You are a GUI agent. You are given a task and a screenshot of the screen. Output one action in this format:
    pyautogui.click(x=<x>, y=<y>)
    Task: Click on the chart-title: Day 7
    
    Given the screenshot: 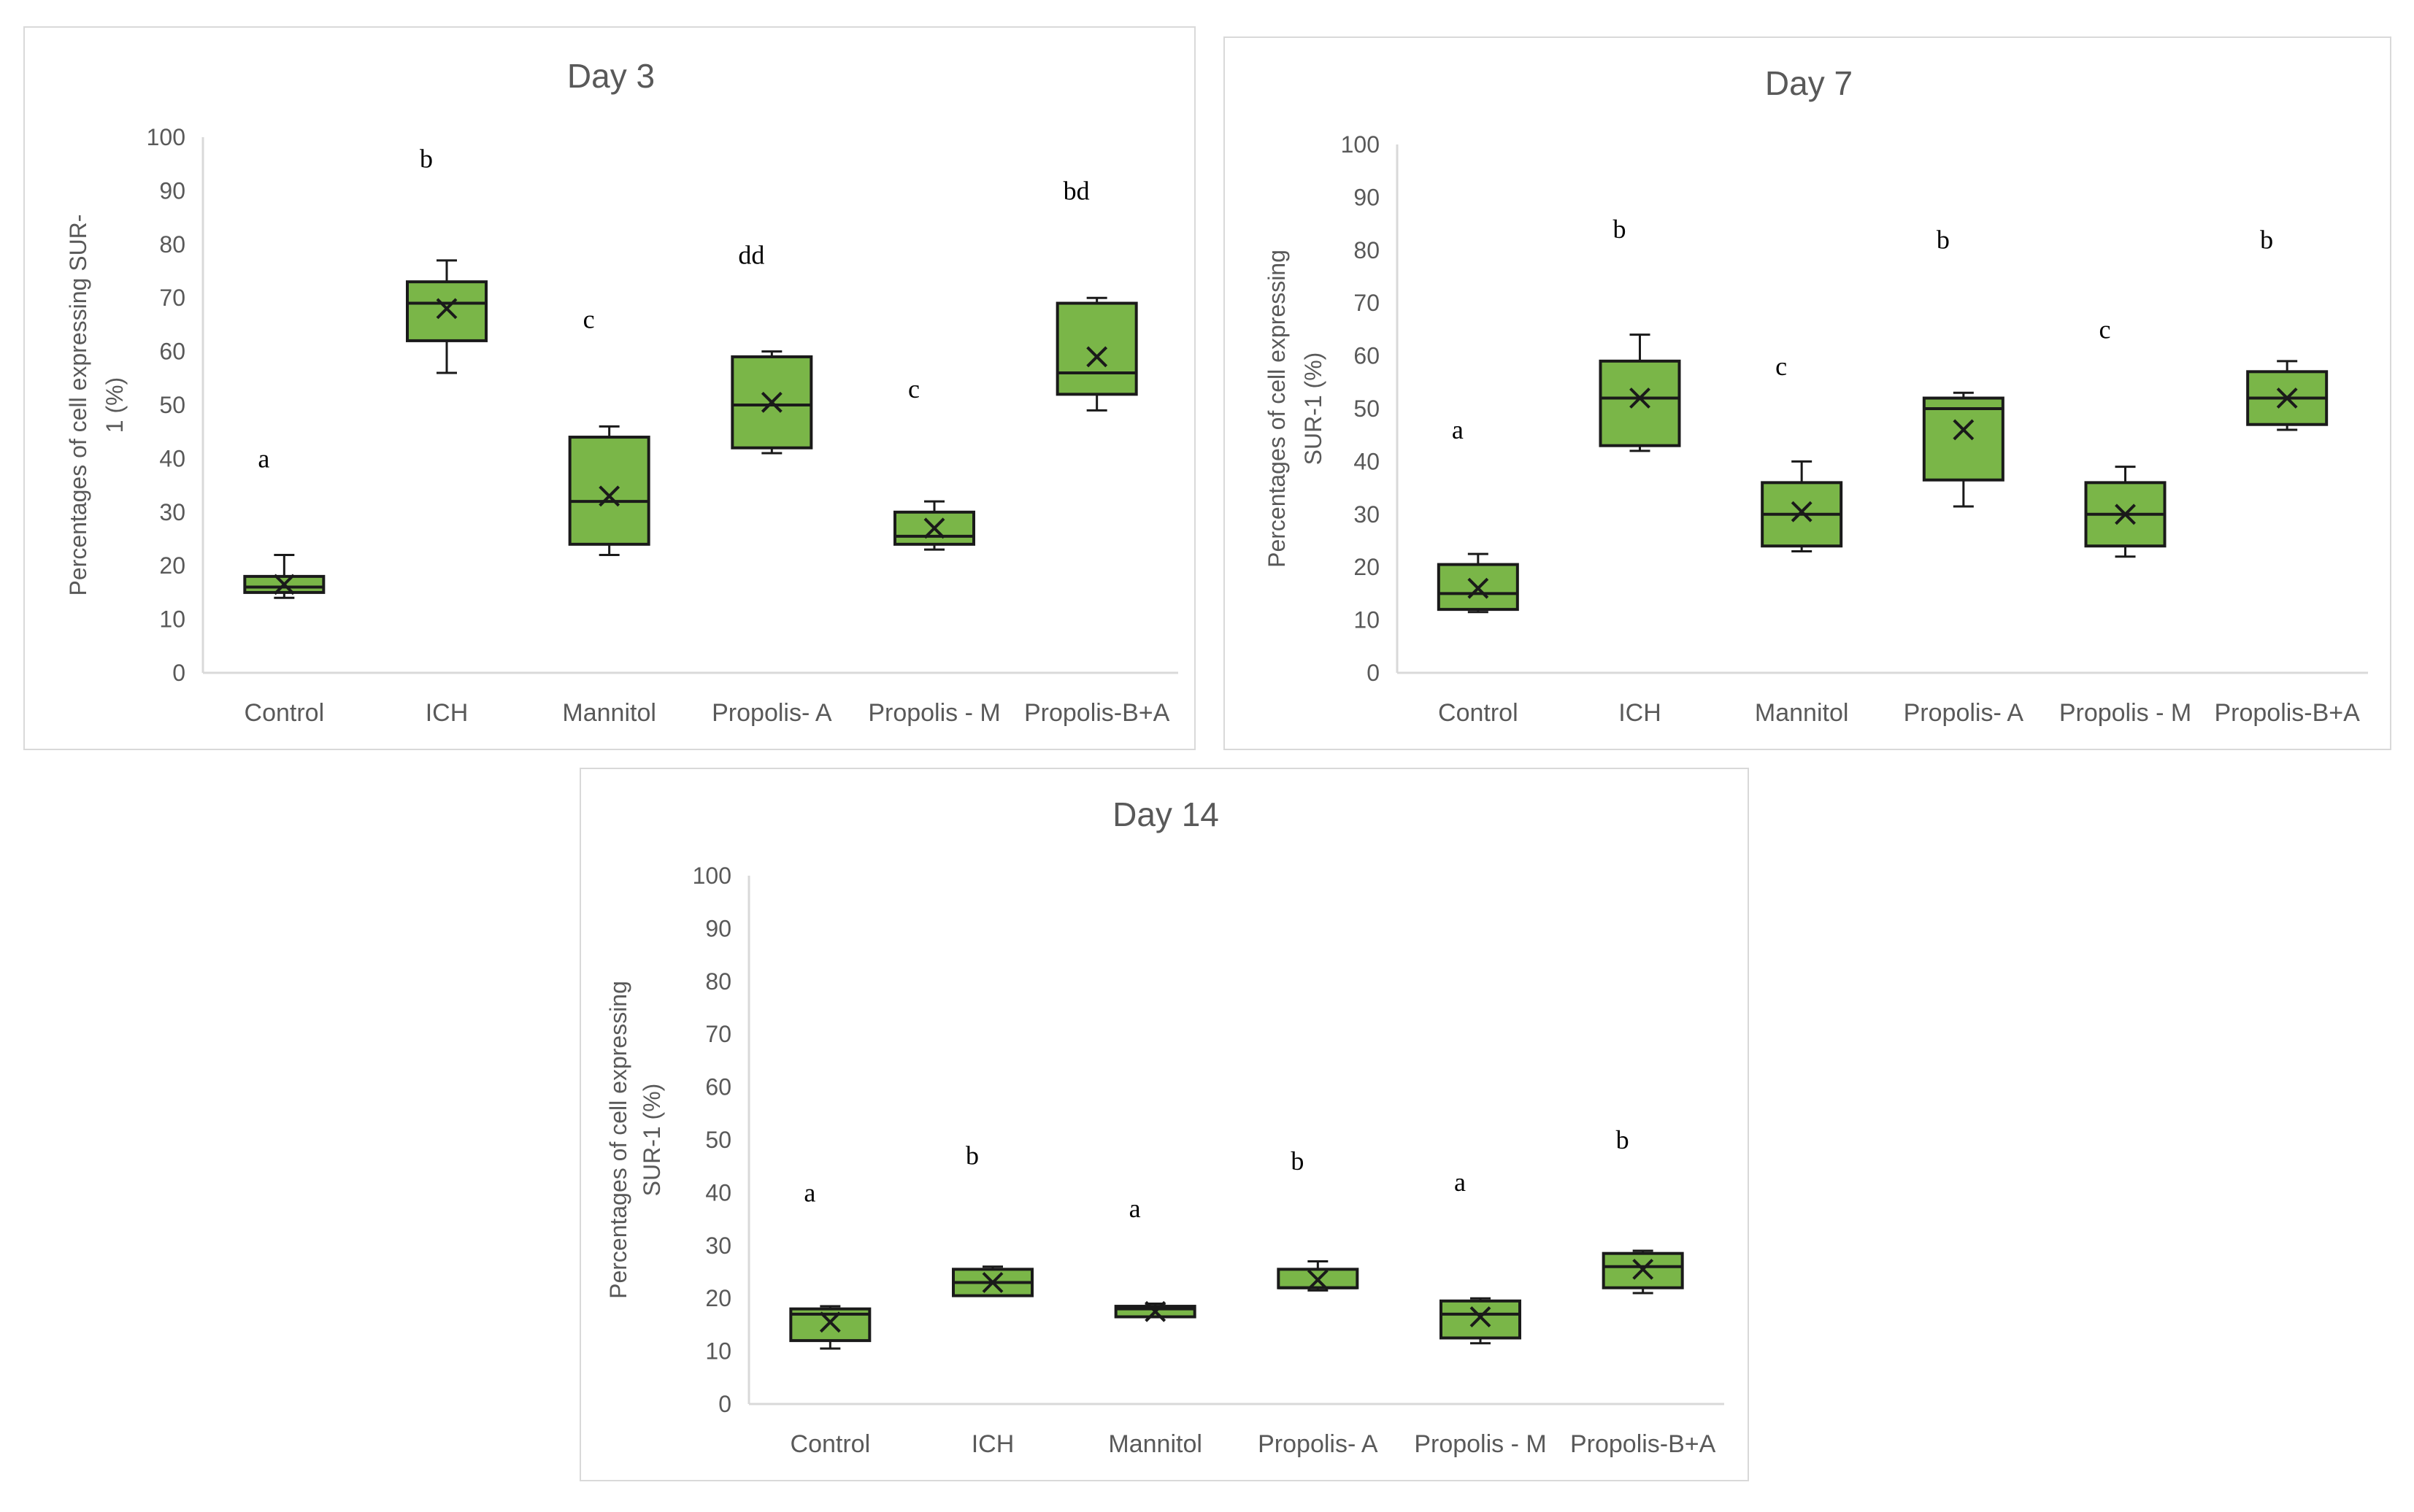 What is the action you would take?
    pyautogui.click(x=1809, y=83)
    